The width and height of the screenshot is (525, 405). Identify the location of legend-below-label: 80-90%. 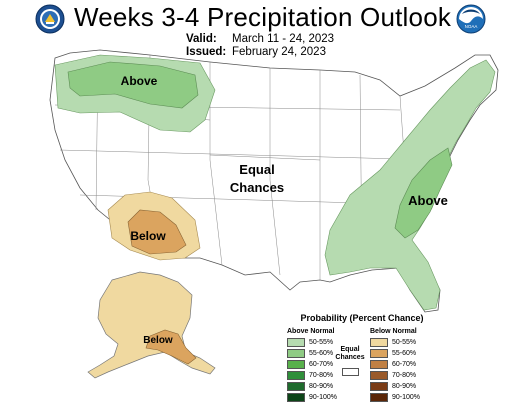
(404, 386).